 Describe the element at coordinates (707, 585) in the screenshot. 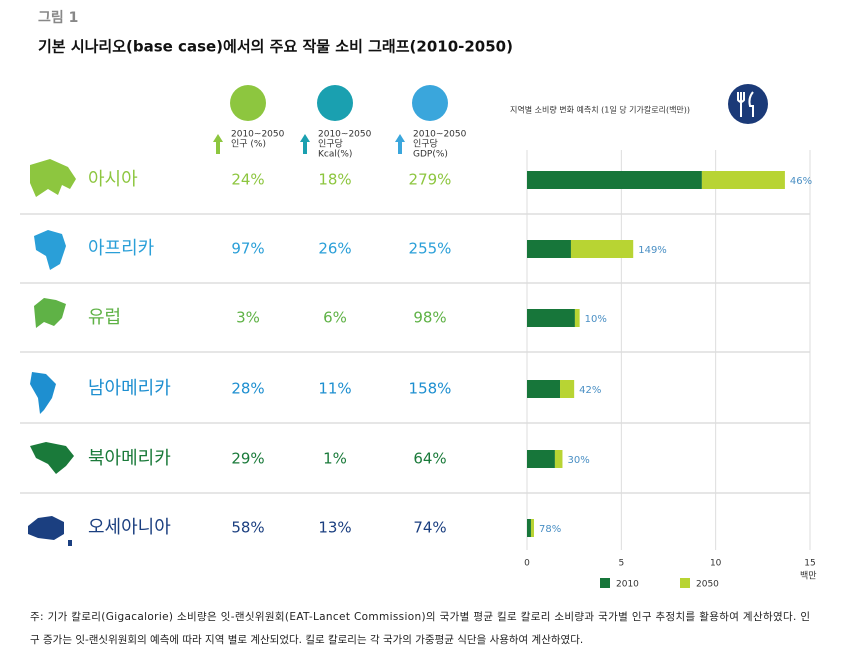

I see `legend-label: 2050` at that location.